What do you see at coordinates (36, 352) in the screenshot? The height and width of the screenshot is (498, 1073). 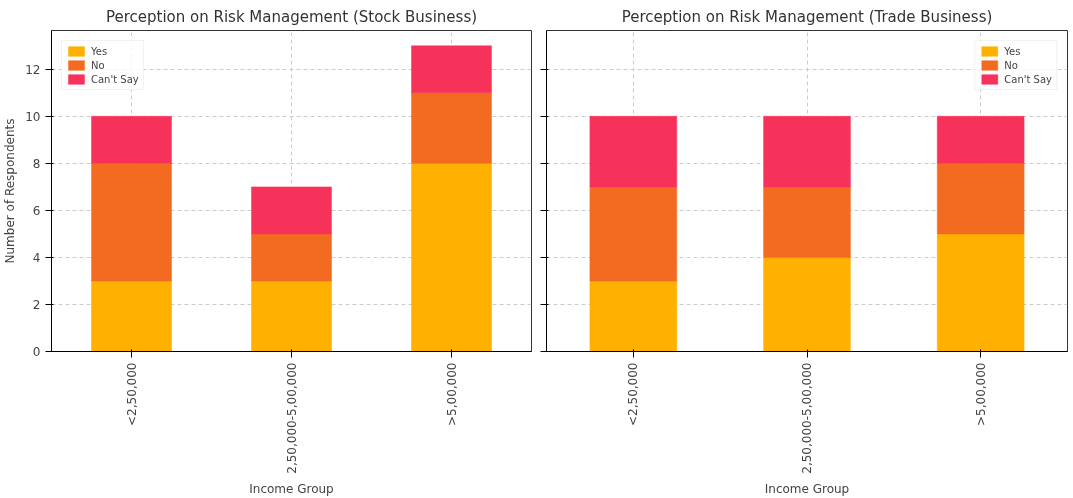 I see `y-tick-label: 0` at bounding box center [36, 352].